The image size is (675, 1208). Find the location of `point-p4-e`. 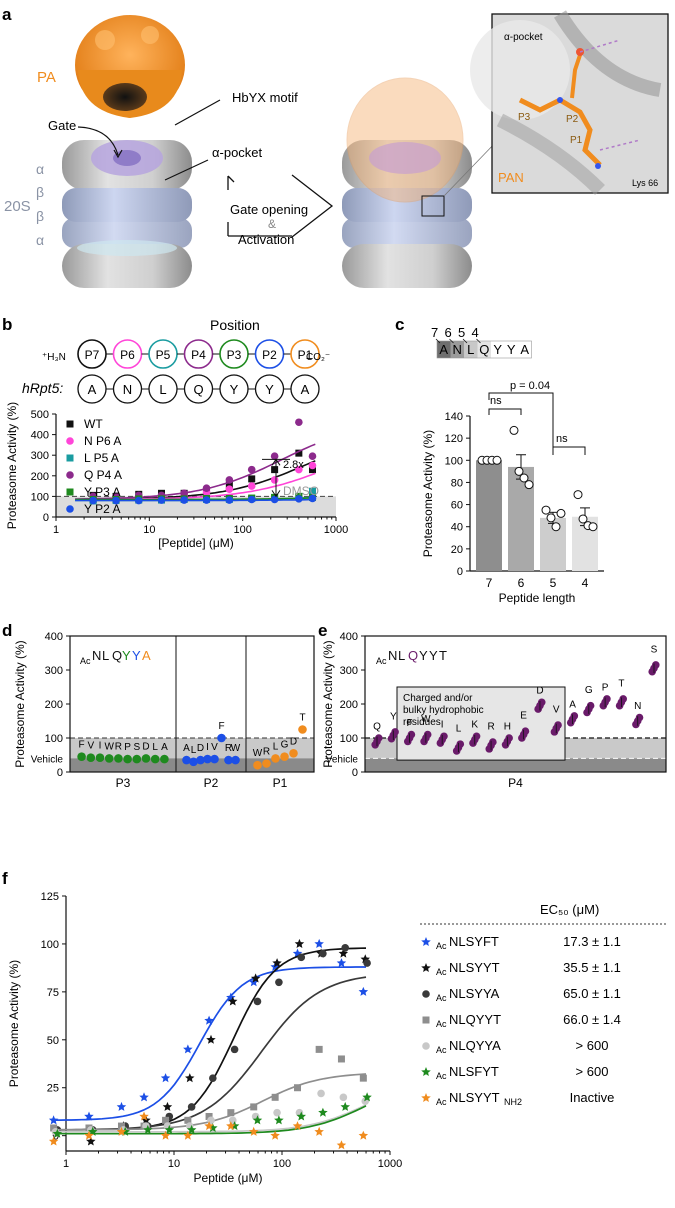

point-p4-e is located at coordinates (525, 731).